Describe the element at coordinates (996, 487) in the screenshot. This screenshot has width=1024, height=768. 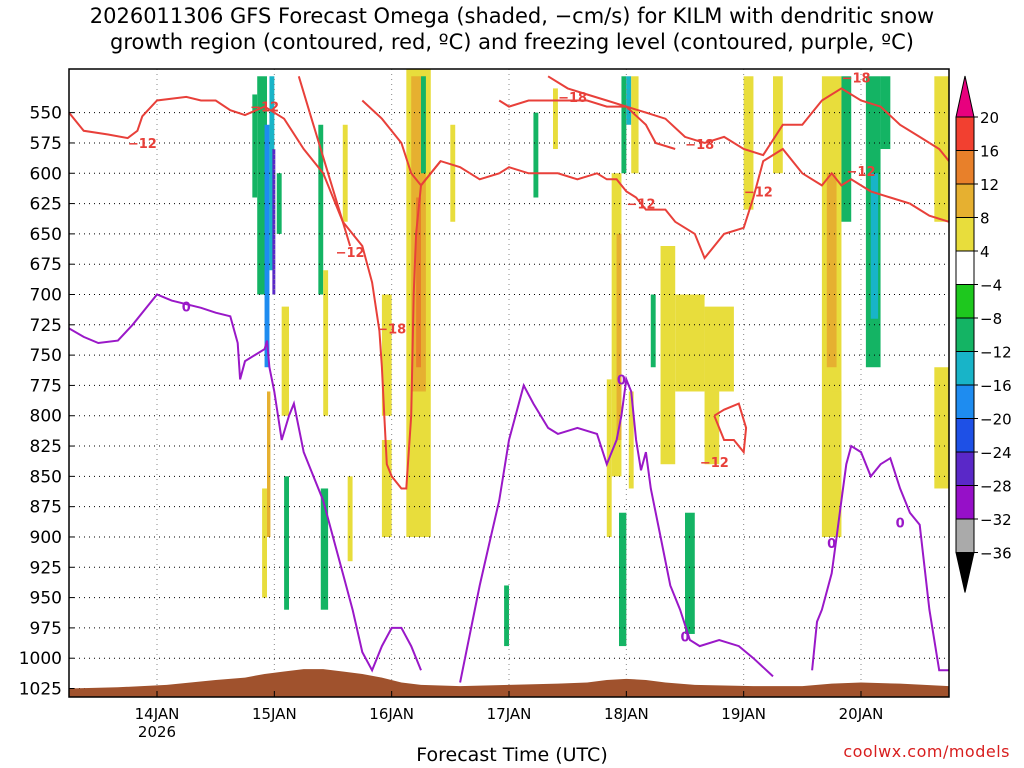
I see `colorbar-label: −28` at that location.